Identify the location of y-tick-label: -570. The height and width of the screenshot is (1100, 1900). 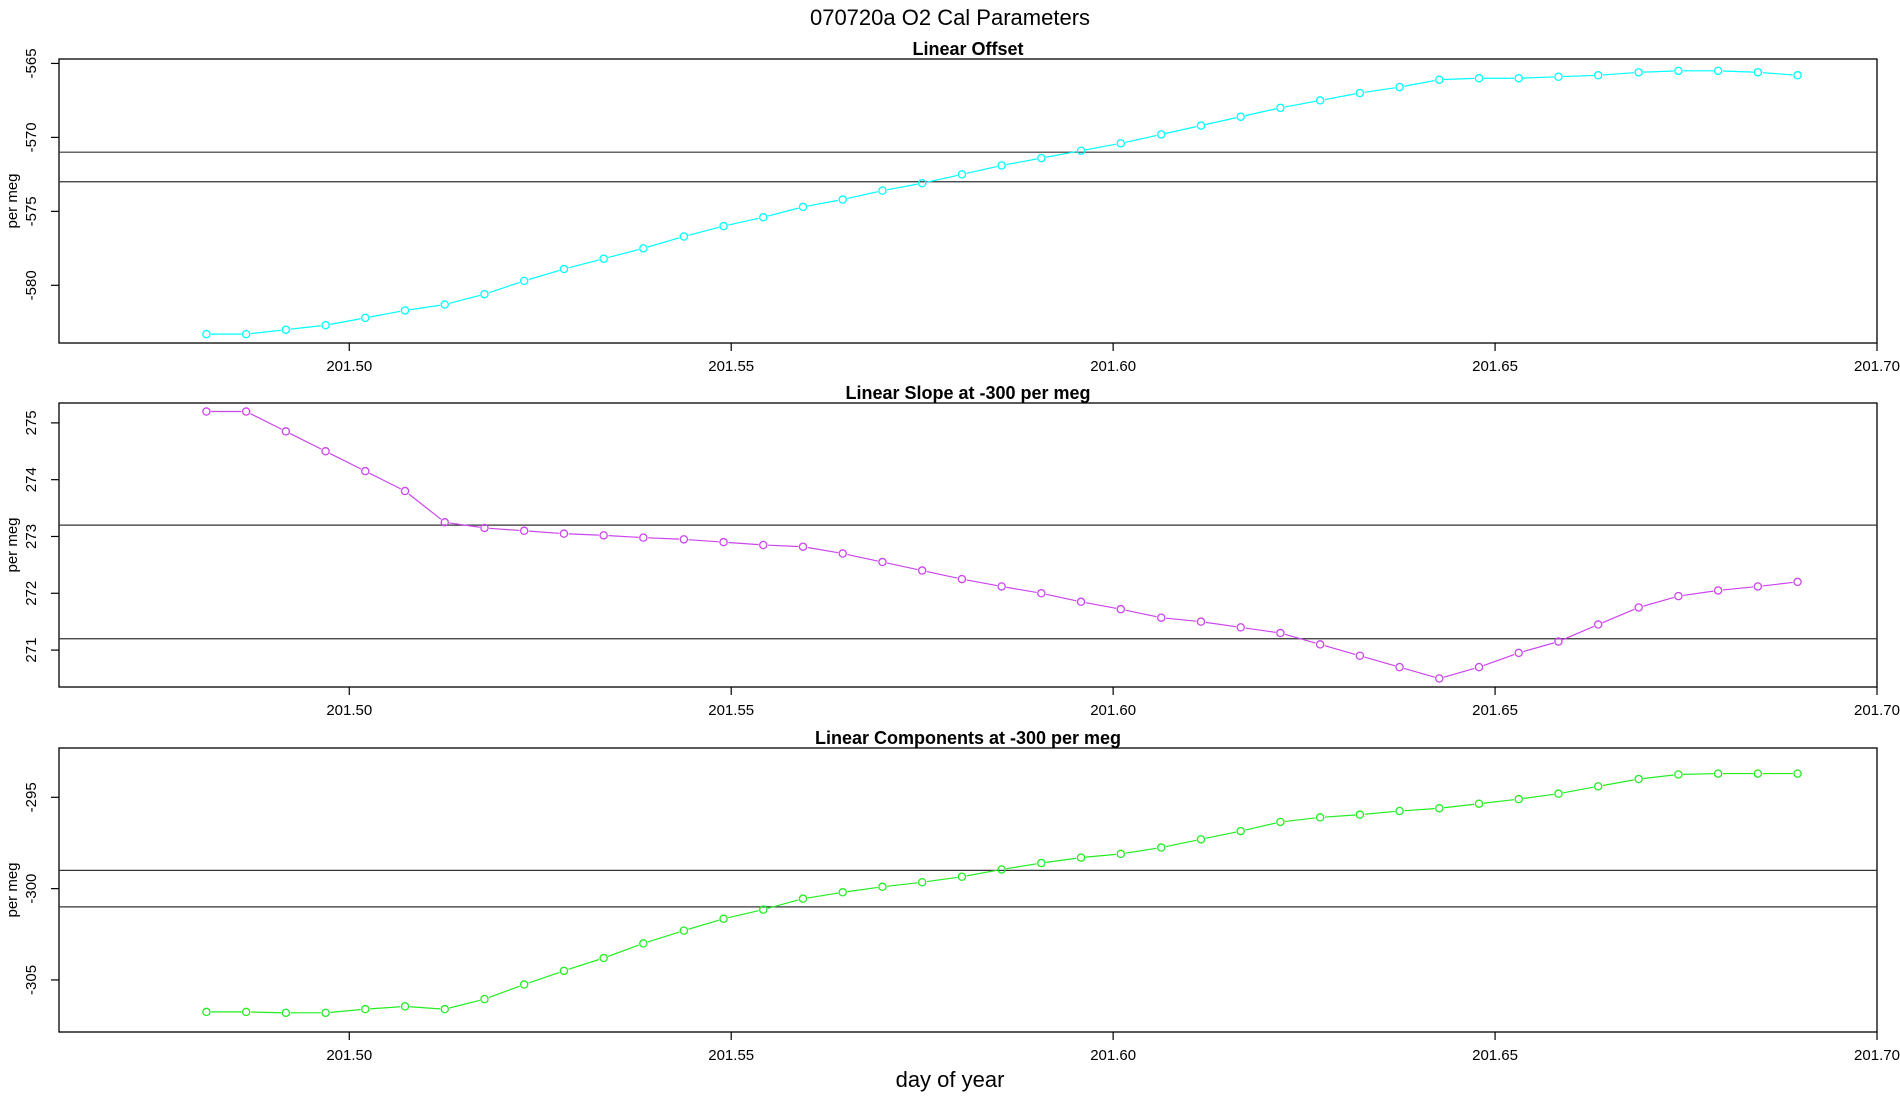
(31, 137).